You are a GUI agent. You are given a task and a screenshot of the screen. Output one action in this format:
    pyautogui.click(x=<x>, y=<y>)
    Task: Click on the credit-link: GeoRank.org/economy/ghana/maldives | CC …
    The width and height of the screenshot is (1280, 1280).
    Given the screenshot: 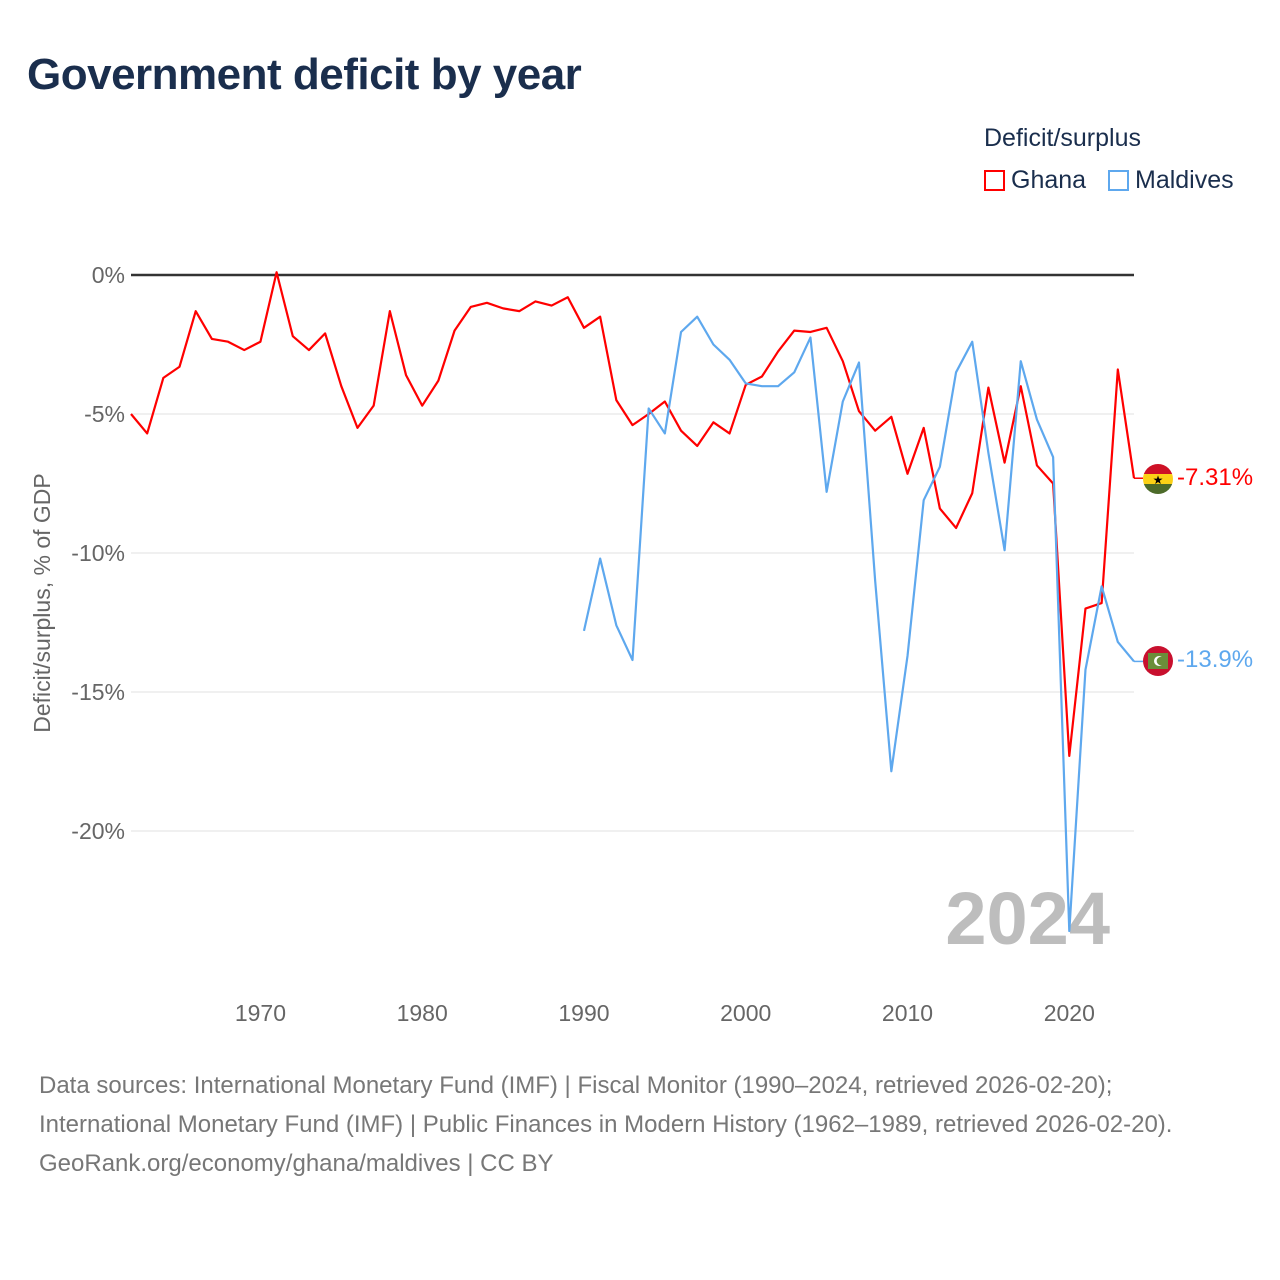 What is the action you would take?
    pyautogui.click(x=296, y=1163)
    